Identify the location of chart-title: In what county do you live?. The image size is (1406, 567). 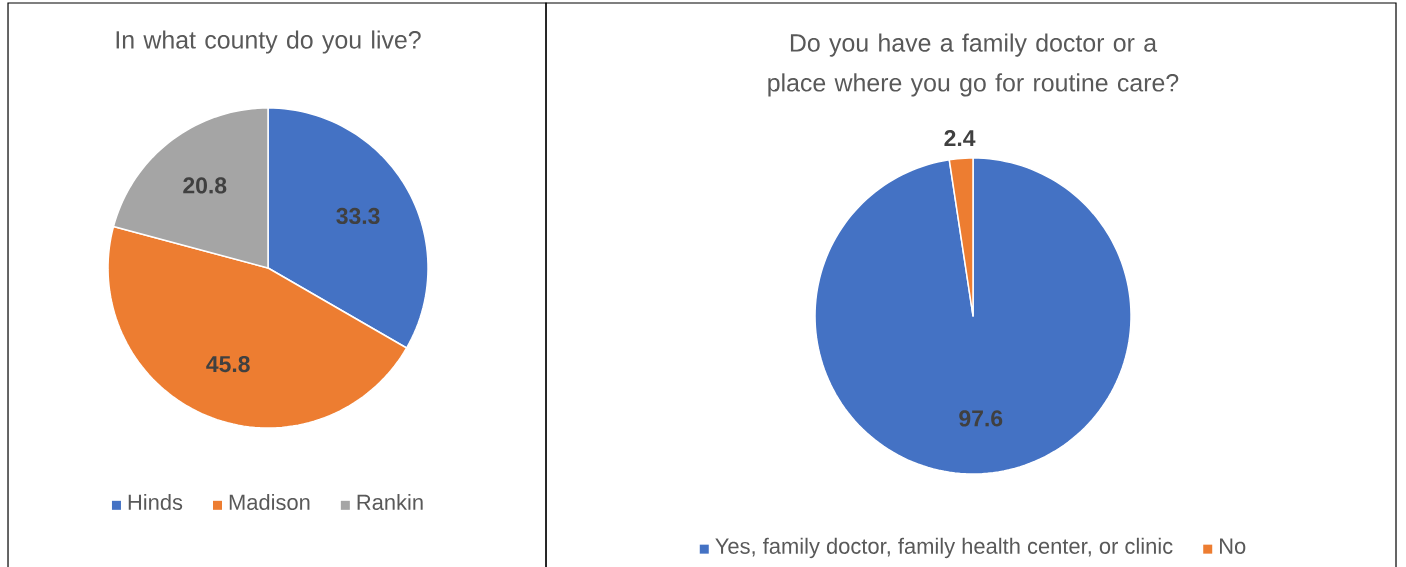
(268, 42).